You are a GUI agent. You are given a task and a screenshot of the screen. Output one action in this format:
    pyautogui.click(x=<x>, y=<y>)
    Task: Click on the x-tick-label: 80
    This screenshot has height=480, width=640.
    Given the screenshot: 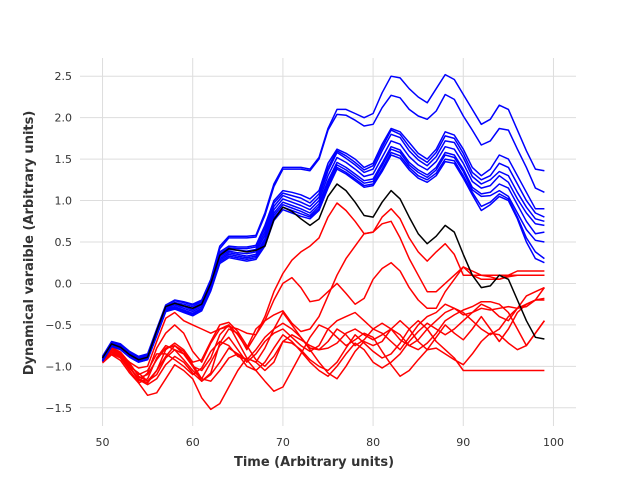 What is the action you would take?
    pyautogui.click(x=373, y=442)
    